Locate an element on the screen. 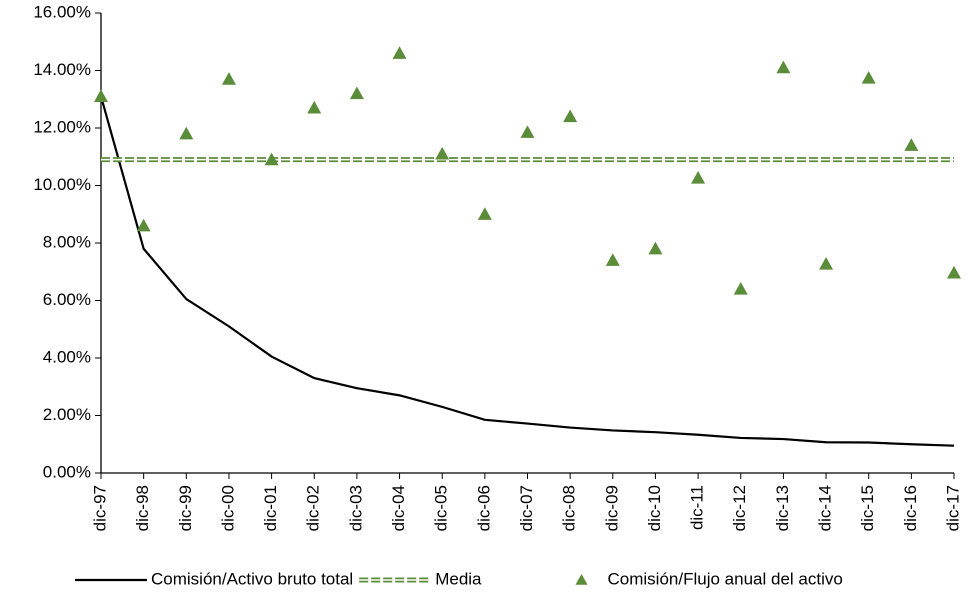 Image resolution: width=978 pixels, height=611 pixels. y-tick-label: 6.00% is located at coordinates (67, 299).